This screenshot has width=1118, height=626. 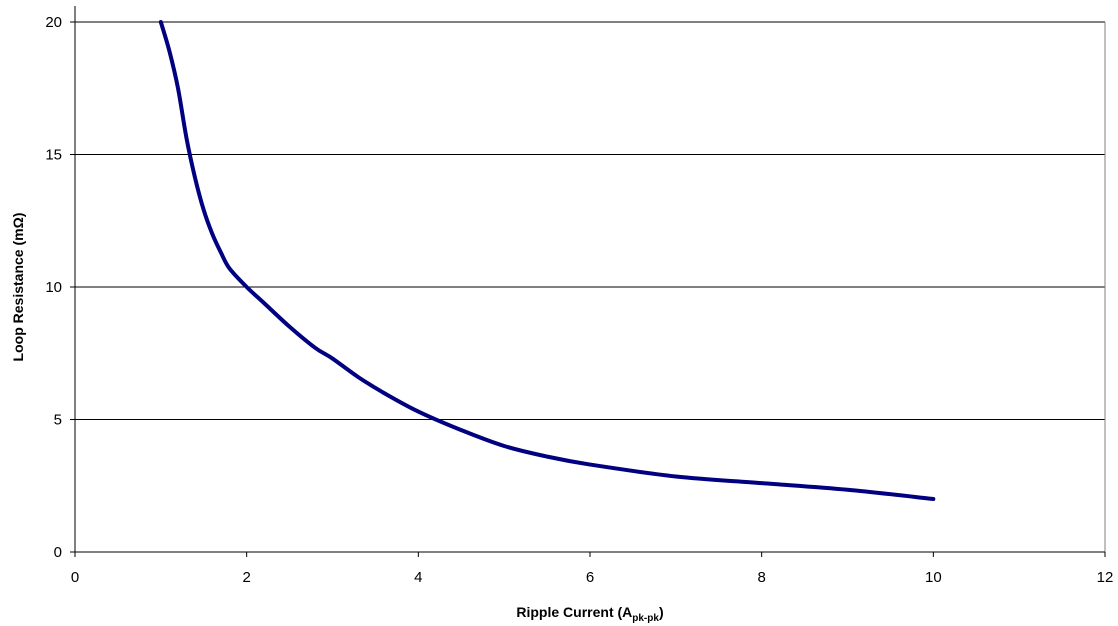 I want to click on x-tick-label: 0, so click(x=75, y=577).